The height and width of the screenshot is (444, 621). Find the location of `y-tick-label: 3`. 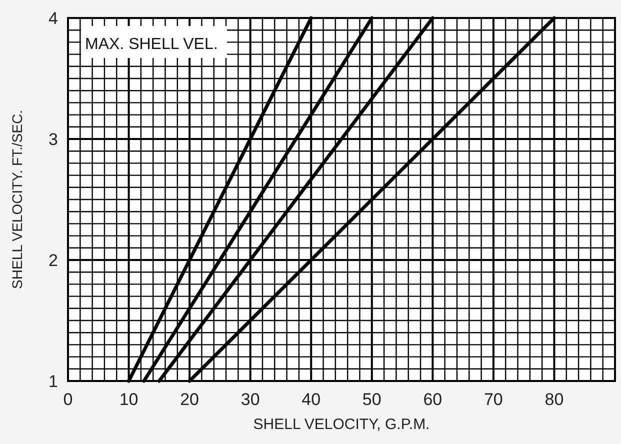

y-tick-label: 3 is located at coordinates (53, 139).